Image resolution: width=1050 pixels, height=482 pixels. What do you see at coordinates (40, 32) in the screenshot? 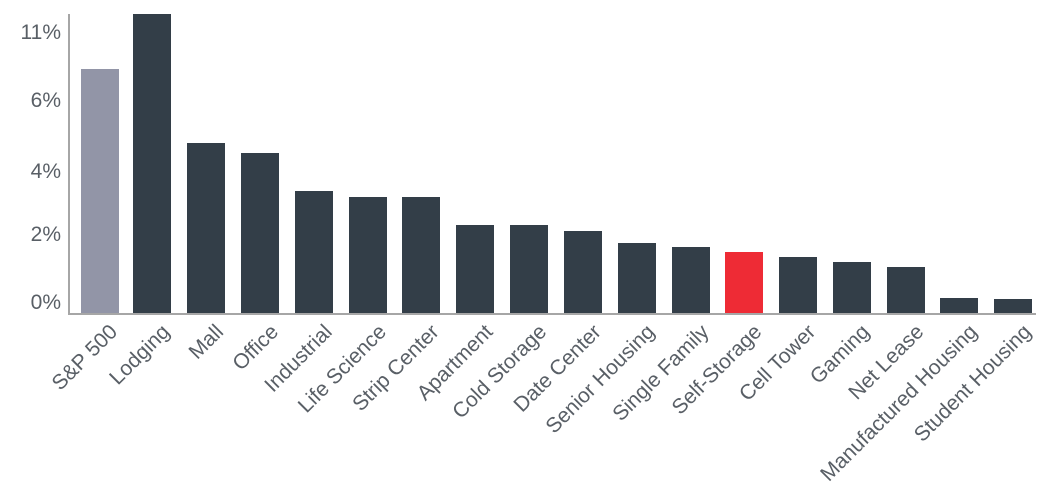
I see `y-axis-tick-label-11: 11%` at bounding box center [40, 32].